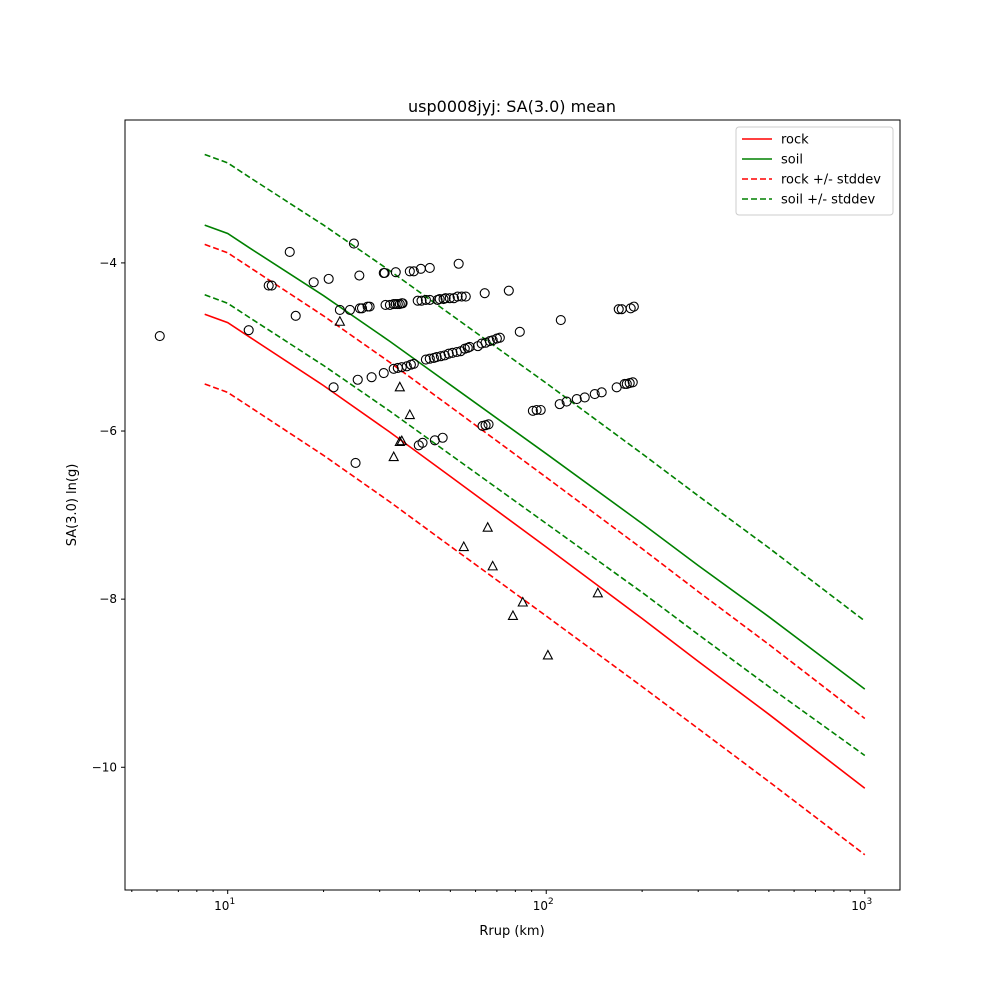 The height and width of the screenshot is (1000, 1000). What do you see at coordinates (828, 200) in the screenshot?
I see `legend-label: soil +/- stddev` at bounding box center [828, 200].